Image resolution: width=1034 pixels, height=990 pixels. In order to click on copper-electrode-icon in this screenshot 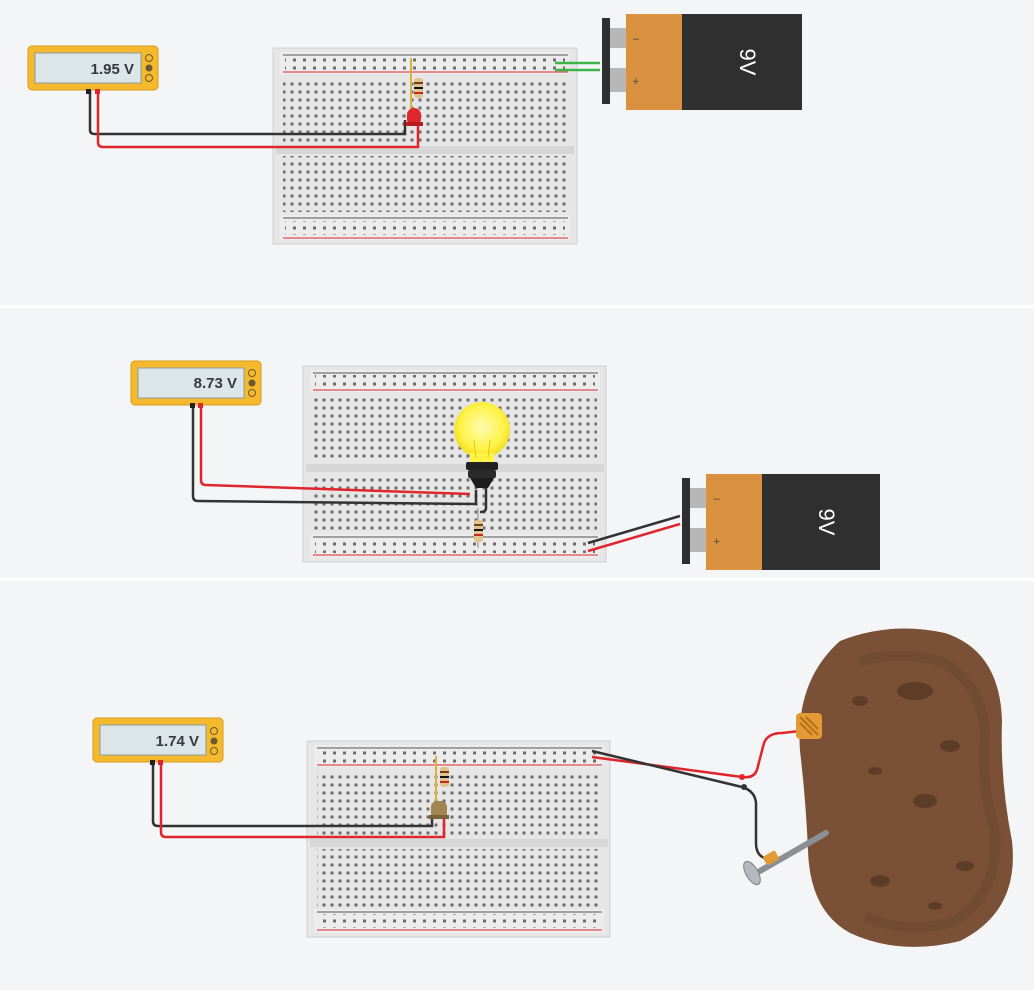, I will do `click(809, 726)`.